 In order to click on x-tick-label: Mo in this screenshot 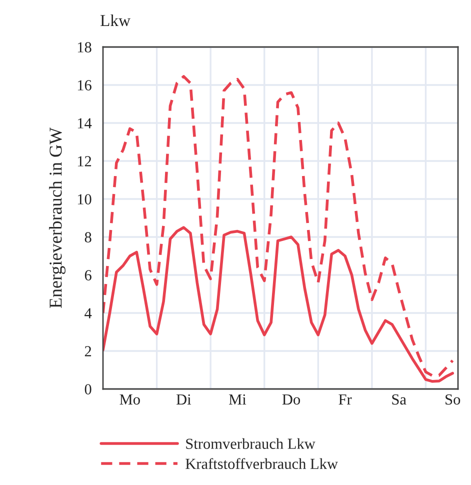, I will do `click(130, 399)`.